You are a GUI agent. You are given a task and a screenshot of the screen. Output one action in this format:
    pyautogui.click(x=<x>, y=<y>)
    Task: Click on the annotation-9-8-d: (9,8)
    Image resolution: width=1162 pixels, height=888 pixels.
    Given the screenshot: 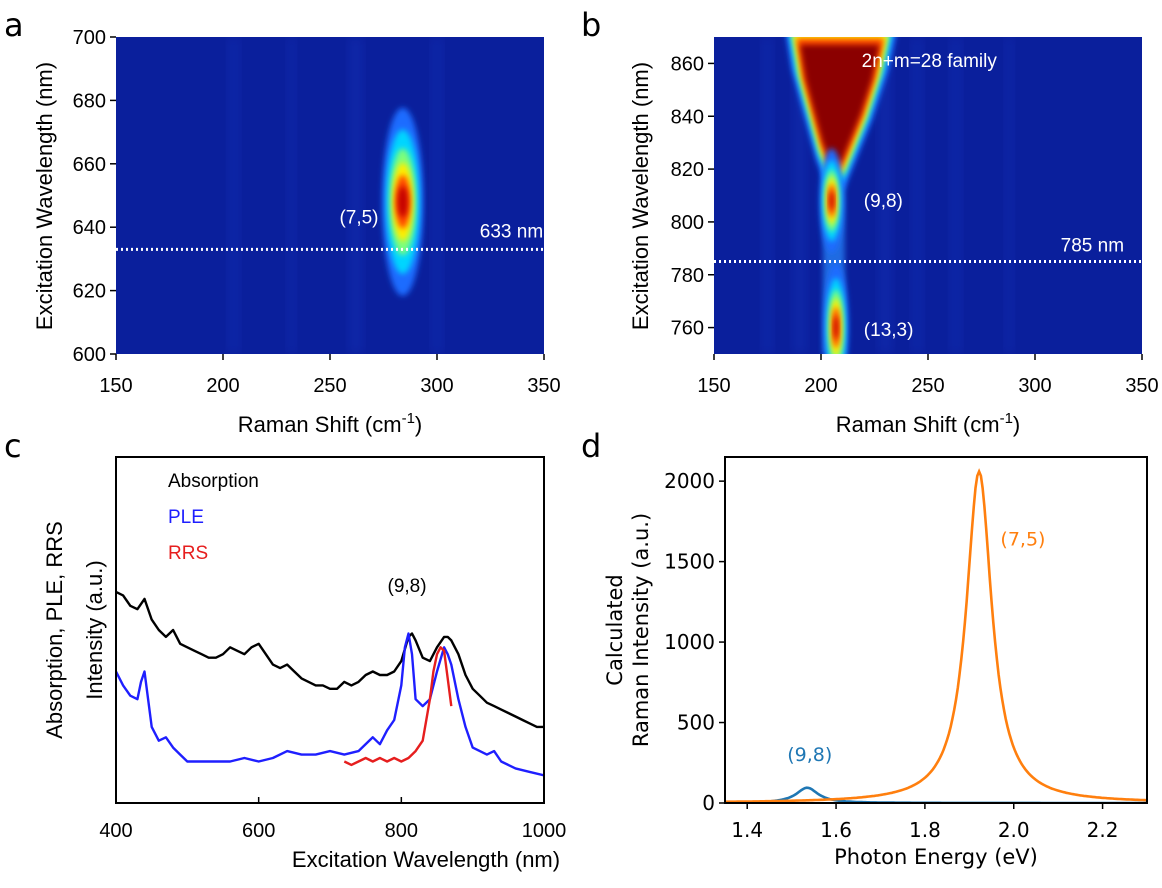 What is the action you would take?
    pyautogui.click(x=809, y=755)
    